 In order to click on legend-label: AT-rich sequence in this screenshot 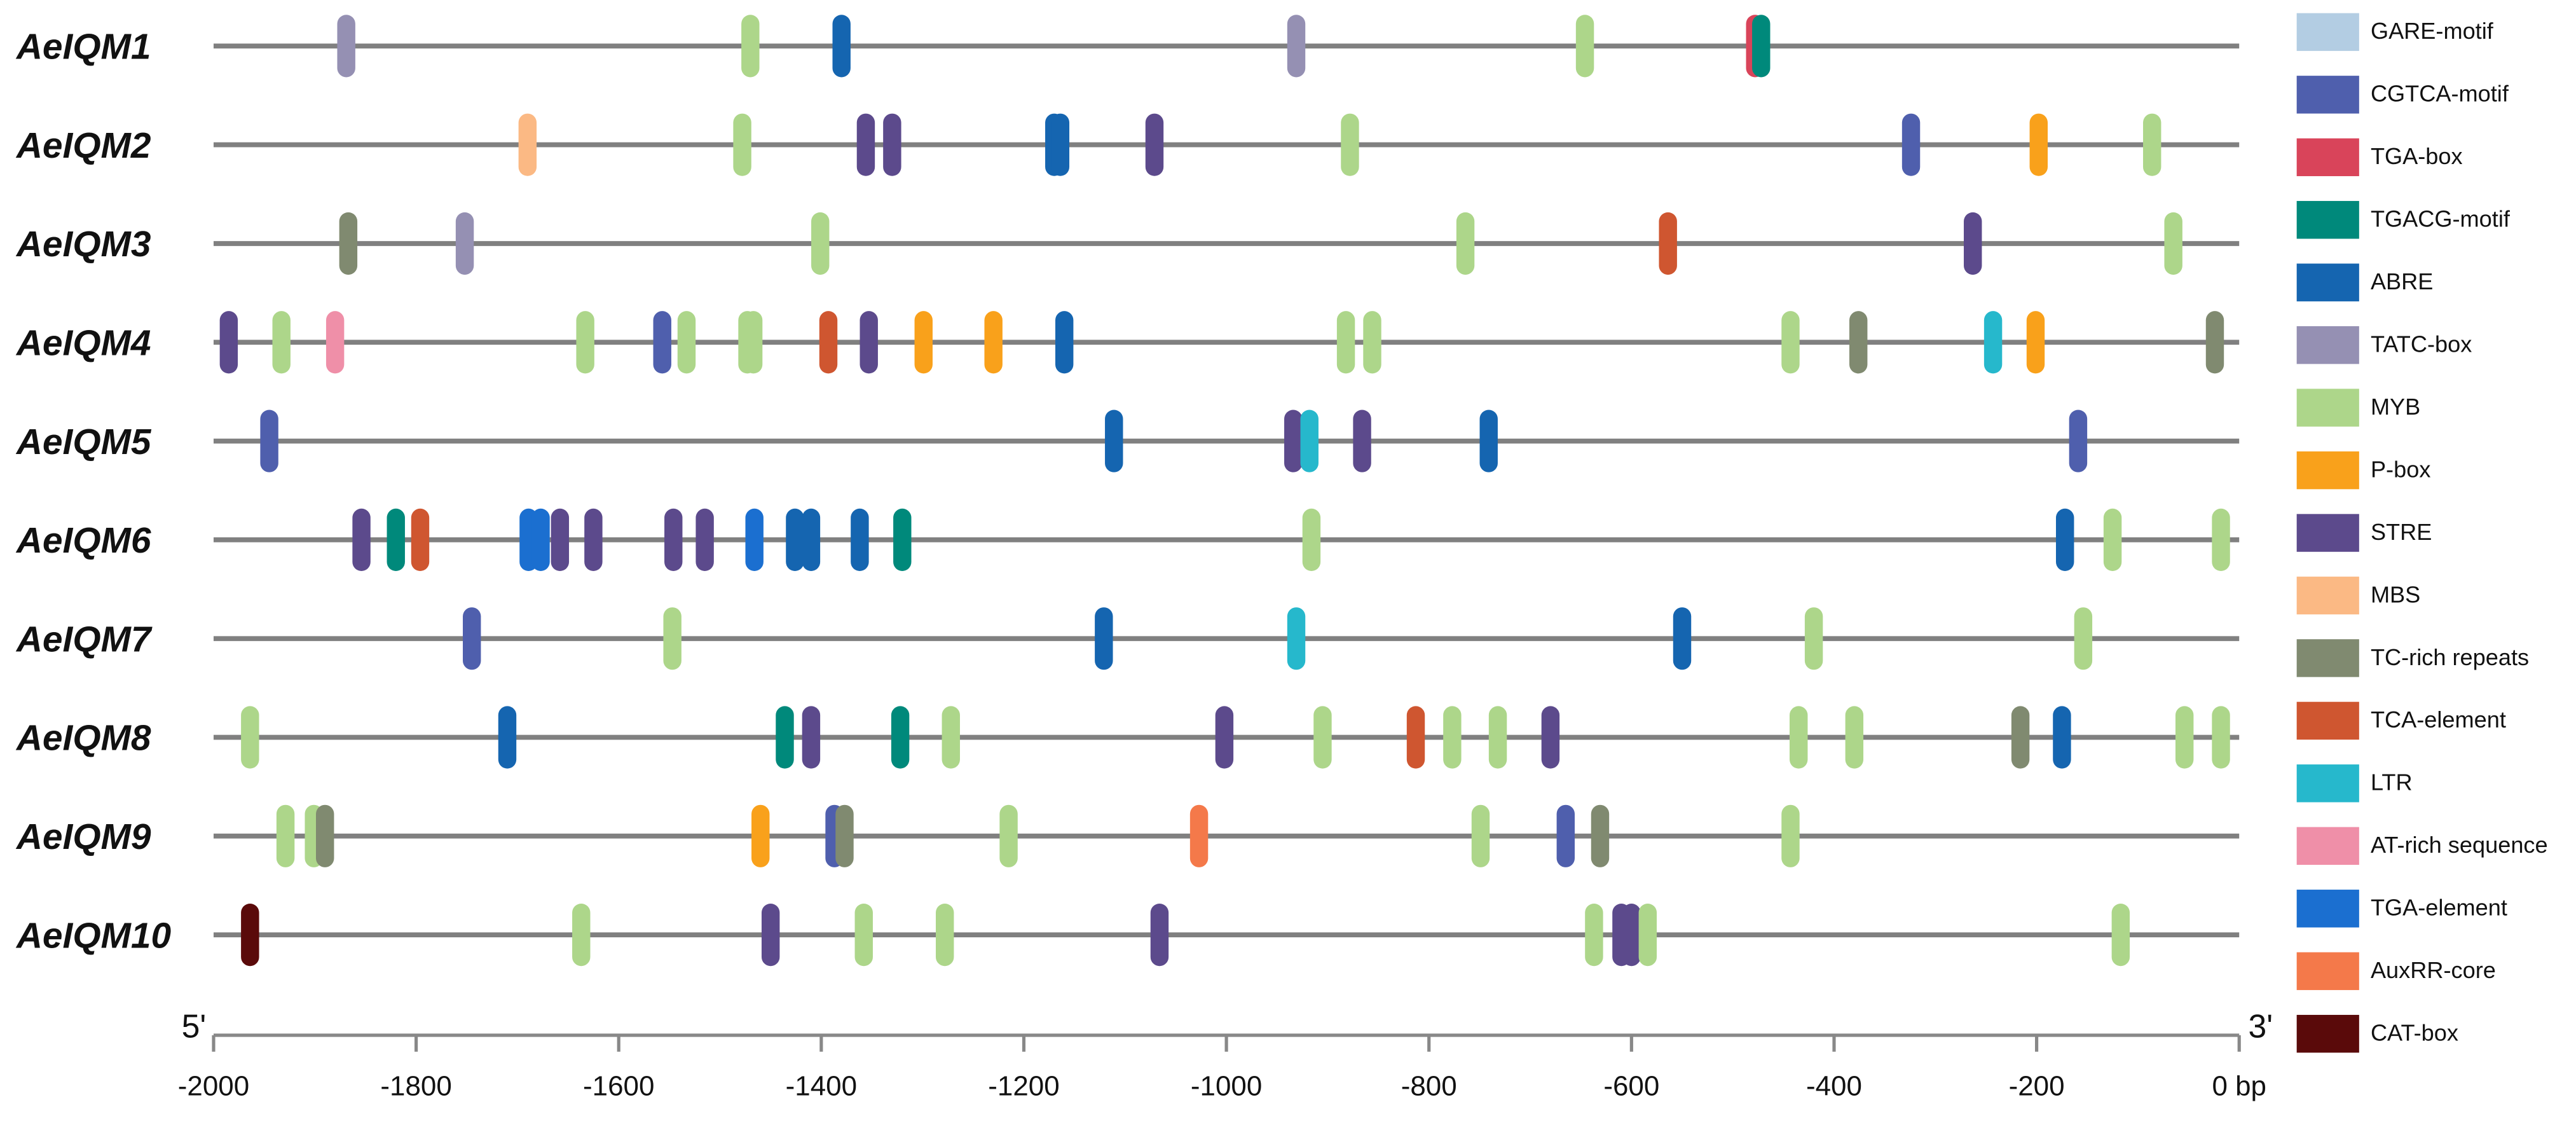, I will do `click(2459, 845)`.